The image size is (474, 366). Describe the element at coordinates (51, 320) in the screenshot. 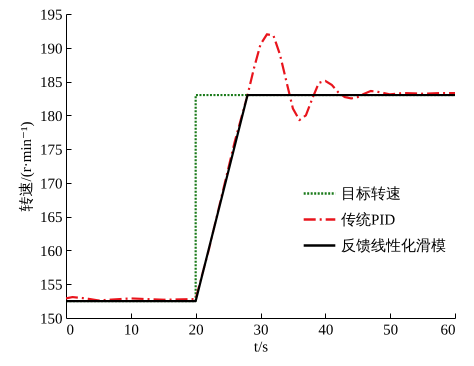

I see `y-tick-label: 150` at that location.